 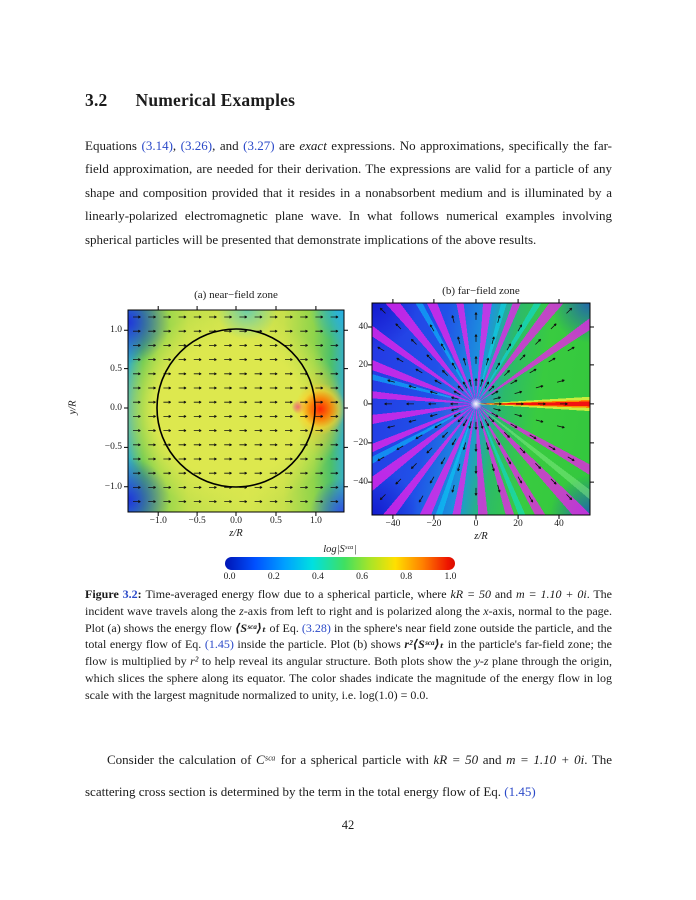 I want to click on colorbar, so click(x=340, y=563).